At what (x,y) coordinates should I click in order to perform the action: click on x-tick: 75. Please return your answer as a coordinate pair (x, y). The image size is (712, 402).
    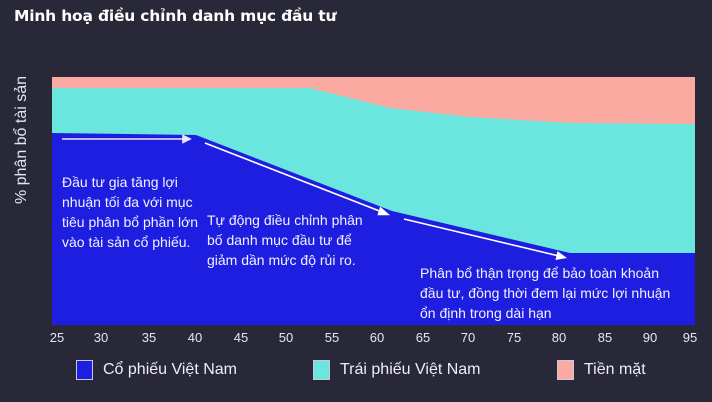
    Looking at the image, I should click on (514, 337).